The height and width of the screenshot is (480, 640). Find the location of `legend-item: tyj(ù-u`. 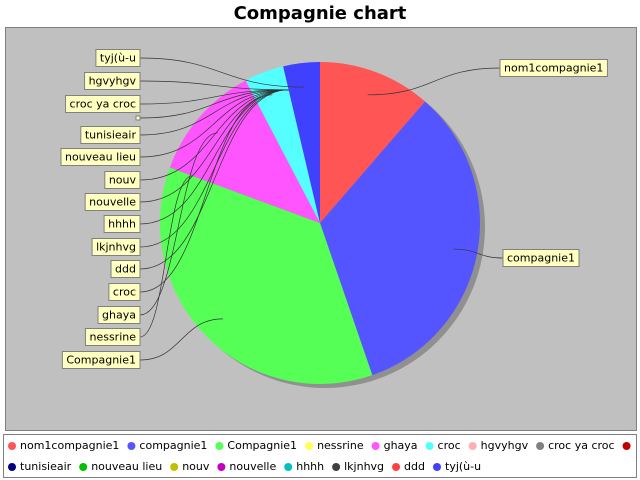

legend-item: tyj(ù-u is located at coordinates (457, 466).